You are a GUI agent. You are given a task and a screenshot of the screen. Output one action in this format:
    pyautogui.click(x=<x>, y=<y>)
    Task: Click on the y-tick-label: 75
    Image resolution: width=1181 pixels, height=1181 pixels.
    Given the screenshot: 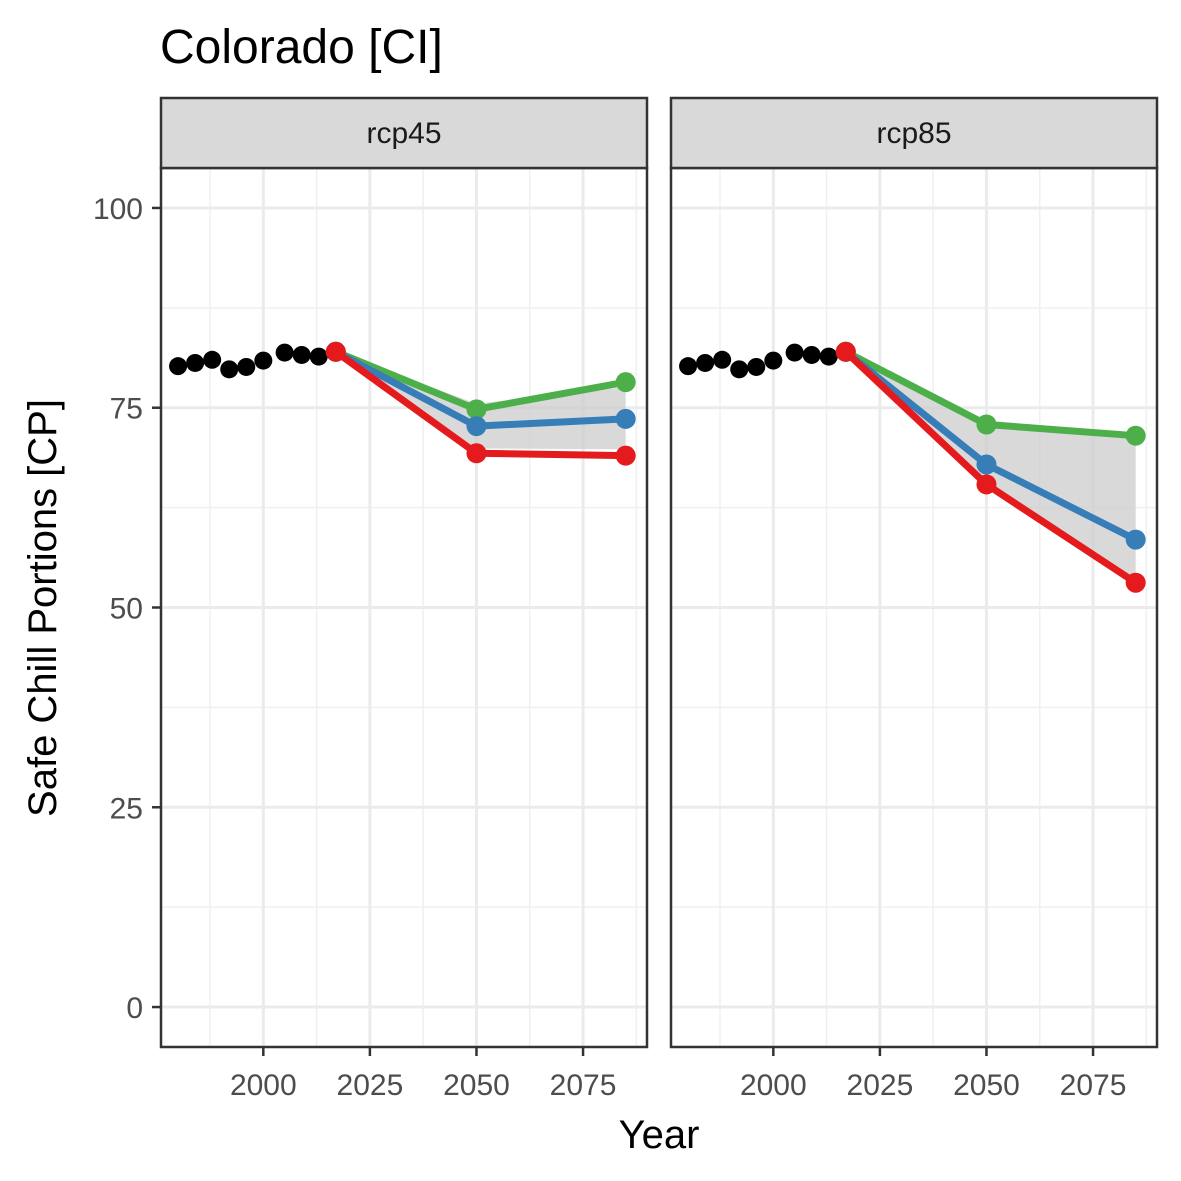 What is the action you would take?
    pyautogui.click(x=126, y=409)
    